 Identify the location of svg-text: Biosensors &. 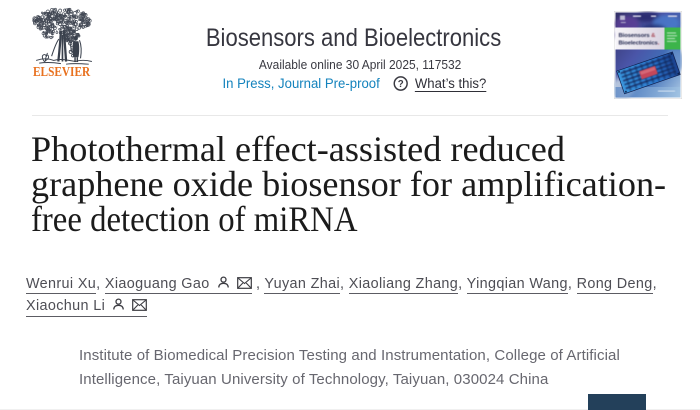
(638, 36).